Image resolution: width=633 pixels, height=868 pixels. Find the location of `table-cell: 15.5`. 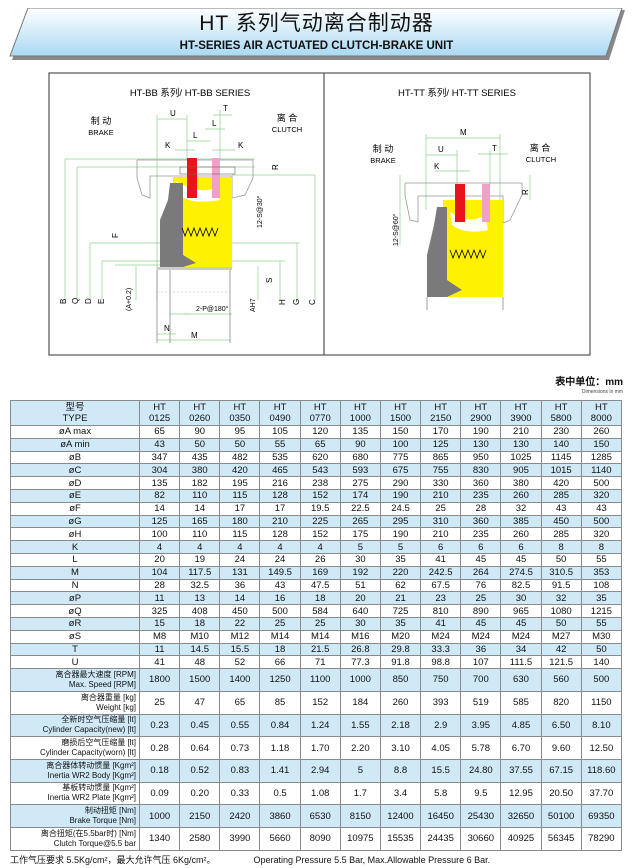

table-cell: 15.5 is located at coordinates (240, 649).